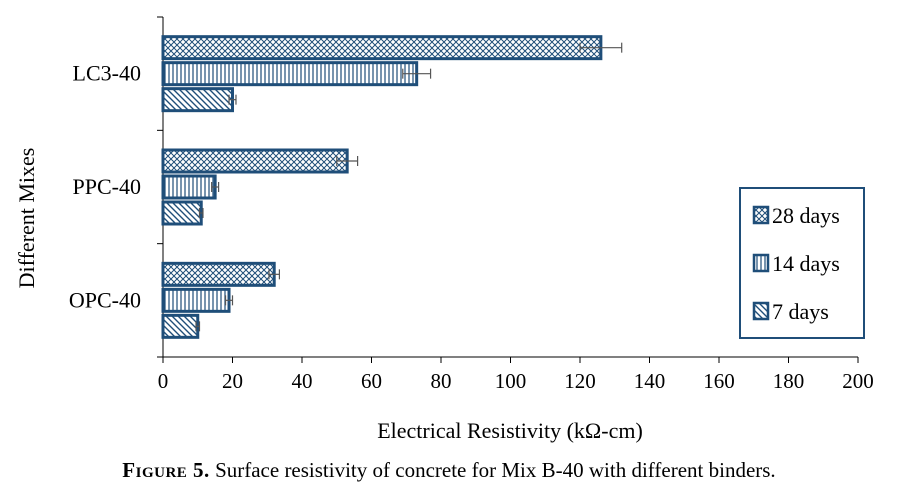 Image resolution: width=898 pixels, height=499 pixels. What do you see at coordinates (511, 381) in the screenshot?
I see `x-tick-label: 100` at bounding box center [511, 381].